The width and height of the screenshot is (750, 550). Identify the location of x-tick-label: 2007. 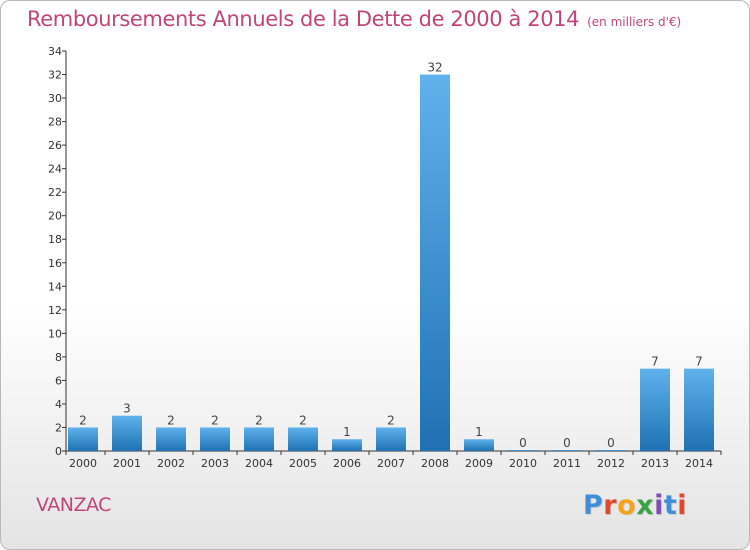
(391, 463).